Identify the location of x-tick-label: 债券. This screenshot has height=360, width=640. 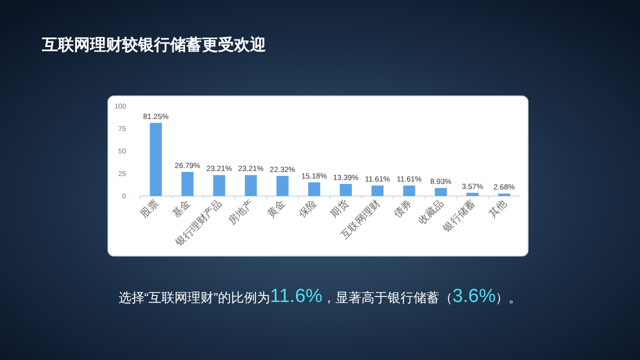
(403, 209).